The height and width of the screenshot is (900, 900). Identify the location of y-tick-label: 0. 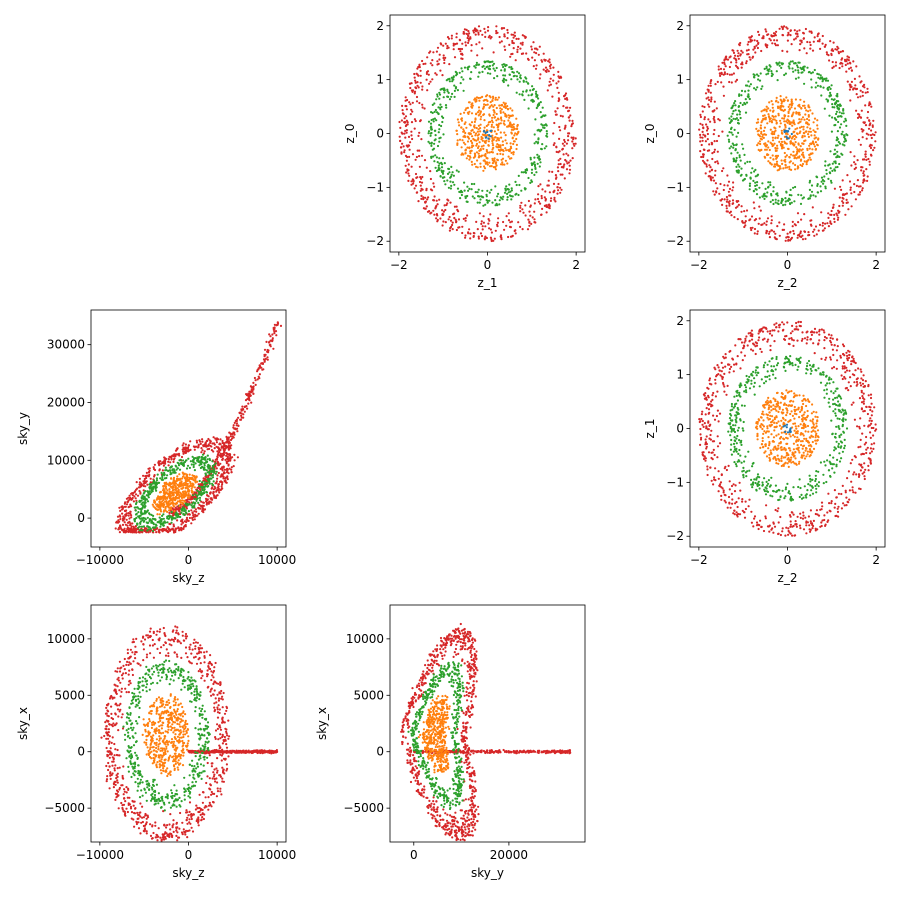
(380, 134).